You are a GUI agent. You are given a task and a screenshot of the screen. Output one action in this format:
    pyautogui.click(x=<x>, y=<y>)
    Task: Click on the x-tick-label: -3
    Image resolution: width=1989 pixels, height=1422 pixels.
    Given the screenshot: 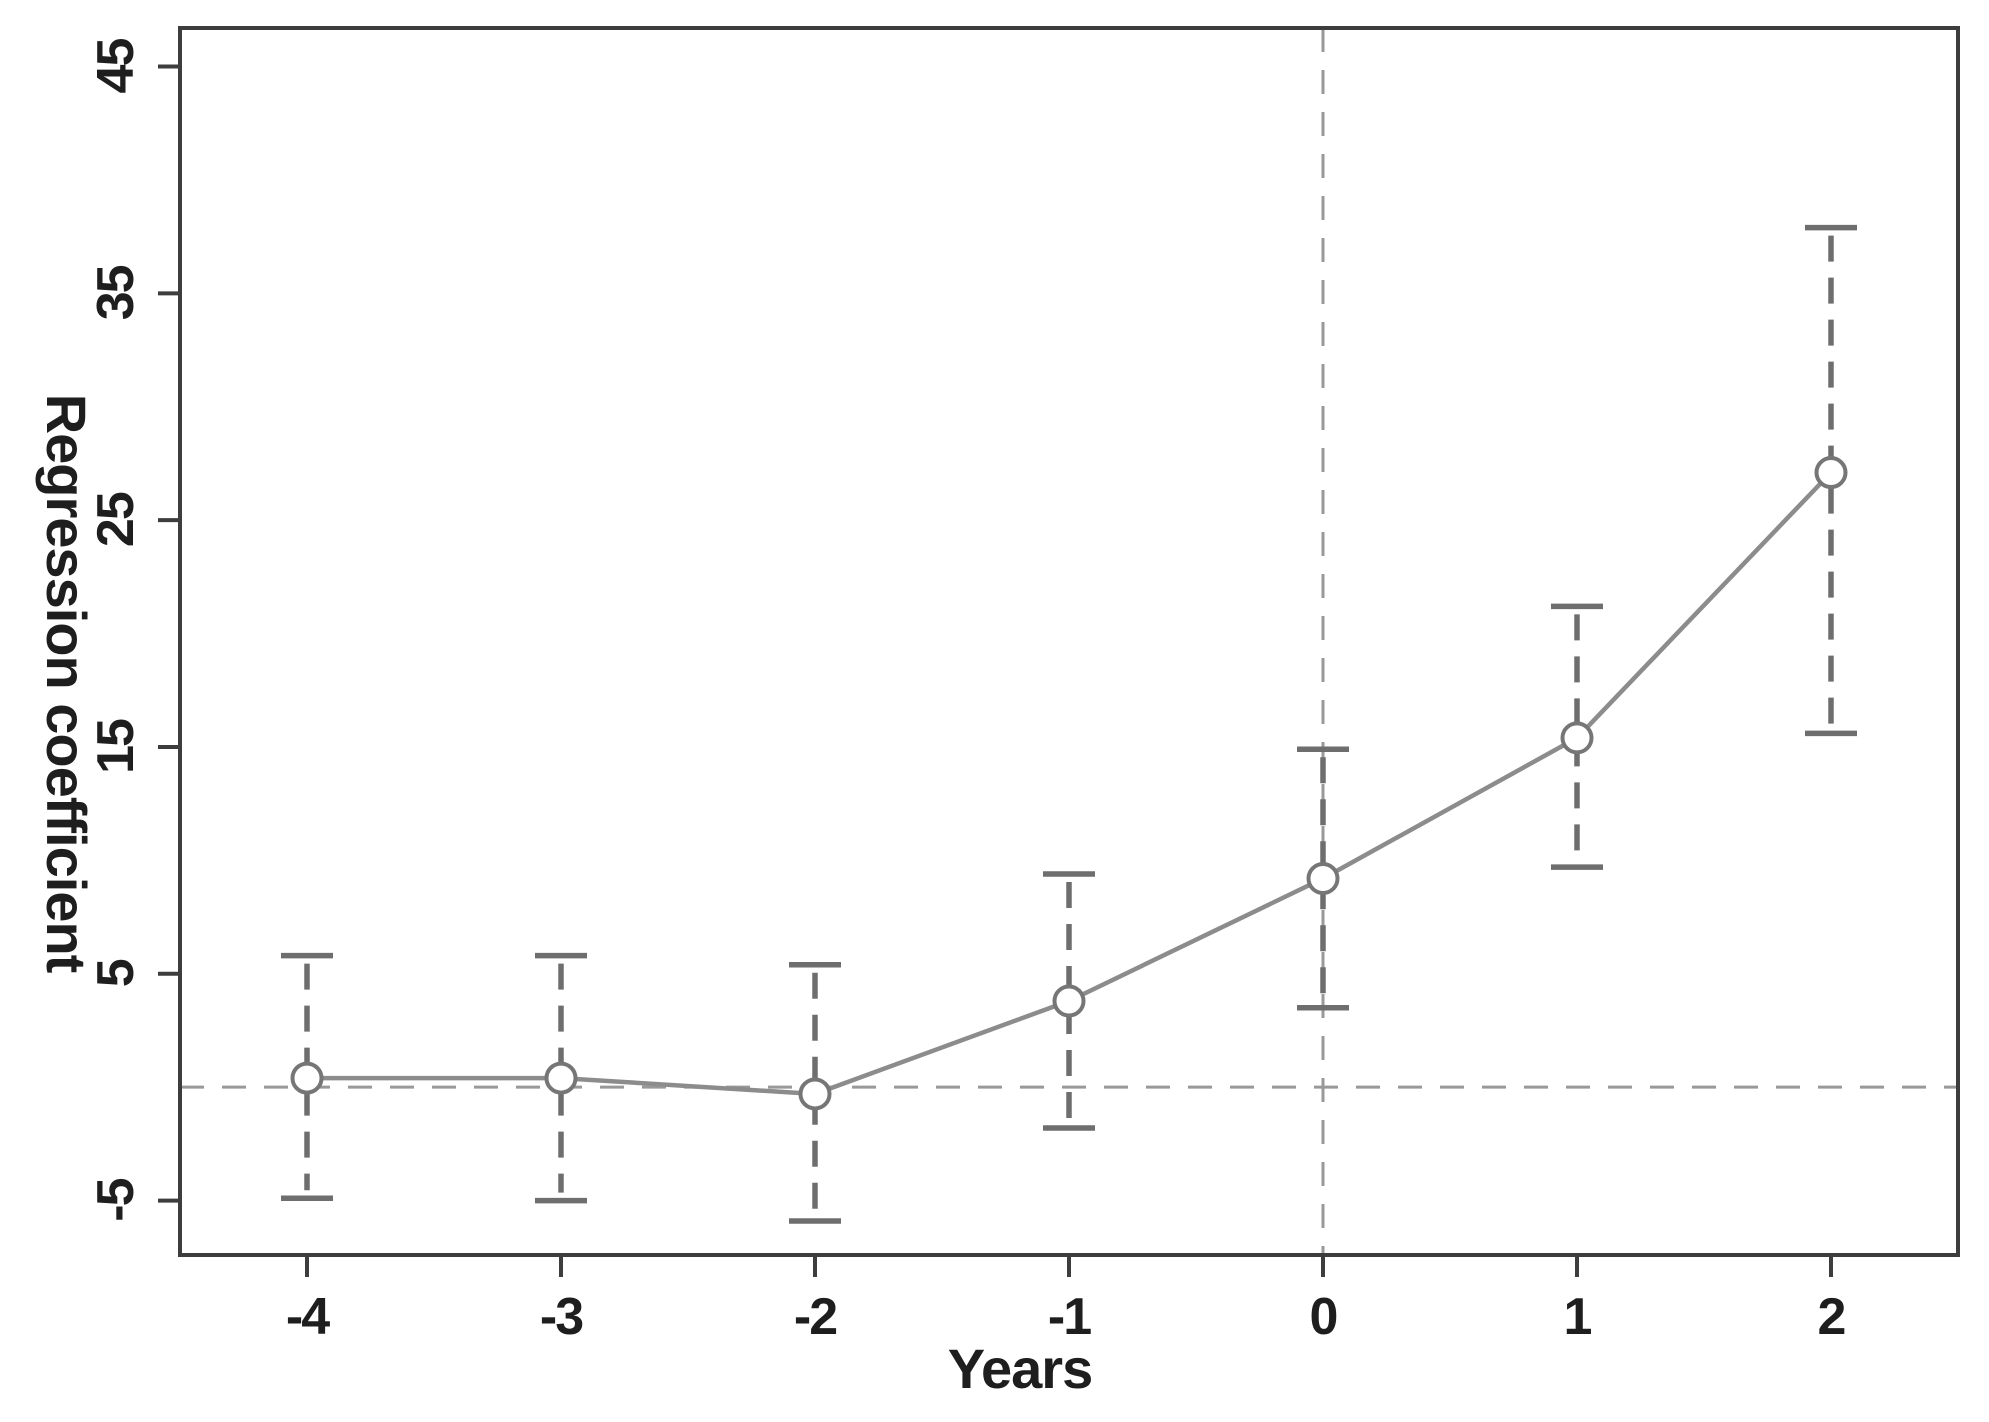 What is the action you would take?
    pyautogui.click(x=561, y=1317)
    